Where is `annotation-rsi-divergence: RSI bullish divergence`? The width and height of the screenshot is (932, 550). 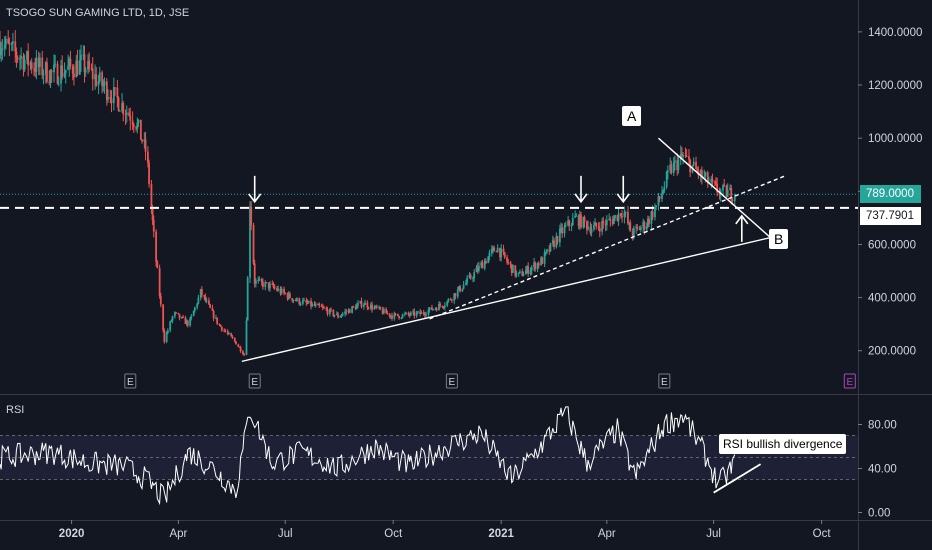 annotation-rsi-divergence: RSI bullish divergence is located at coordinates (783, 444).